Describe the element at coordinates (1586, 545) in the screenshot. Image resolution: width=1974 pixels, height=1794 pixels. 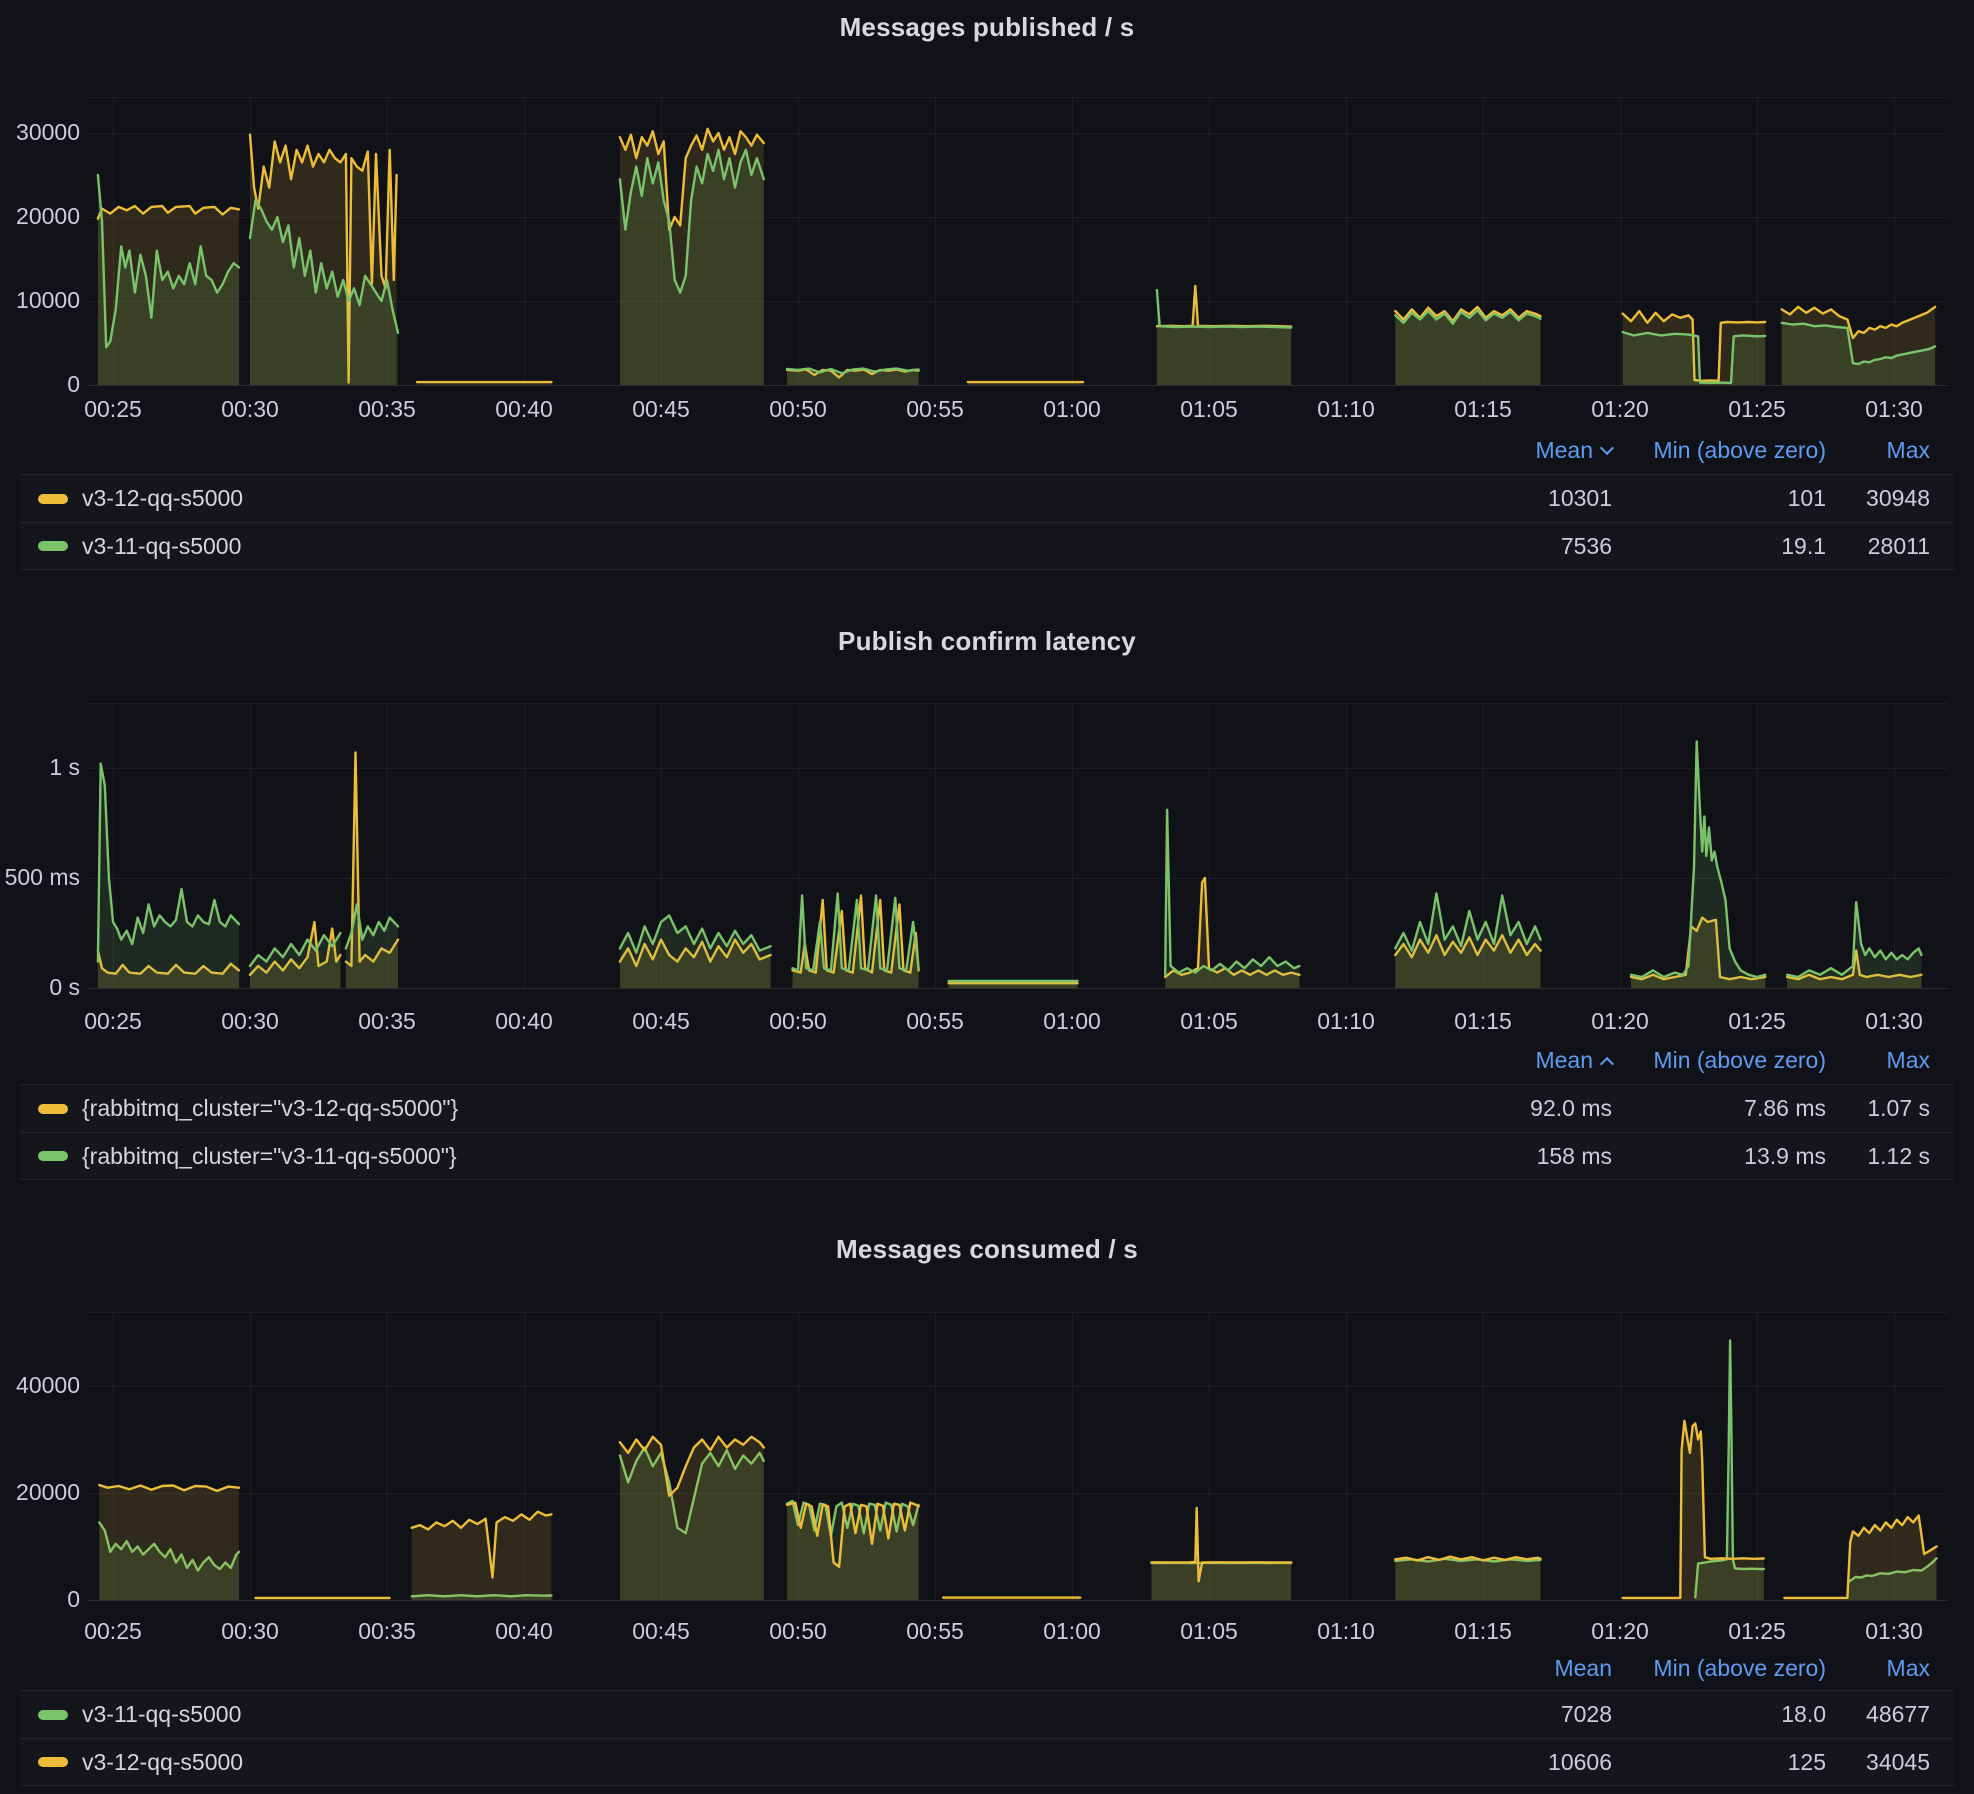
I see `legend-mean-value: 7536` at that location.